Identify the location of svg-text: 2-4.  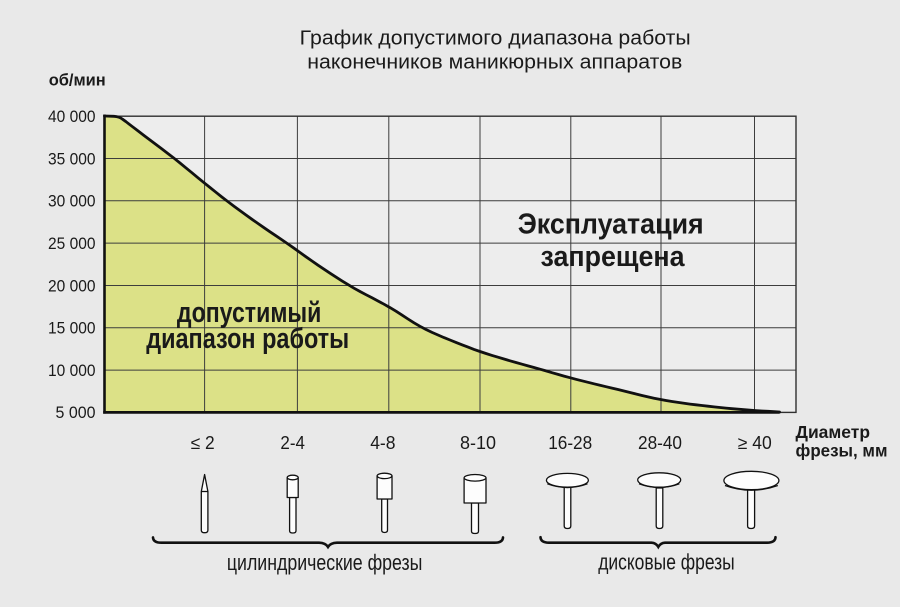
(292, 443).